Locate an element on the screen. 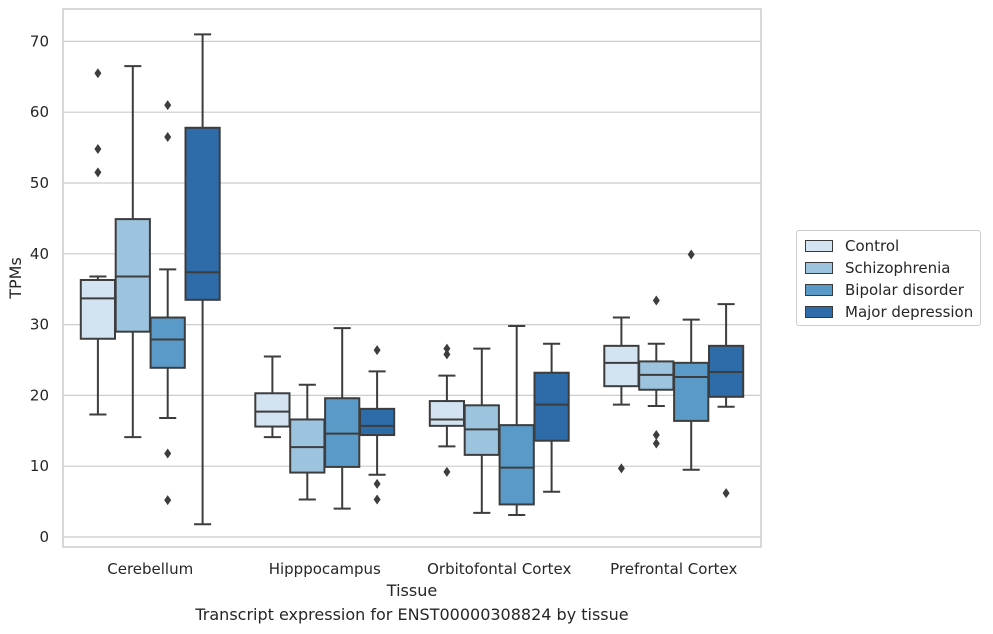 The height and width of the screenshot is (634, 993). box-s3-c1 is located at coordinates (377, 422).